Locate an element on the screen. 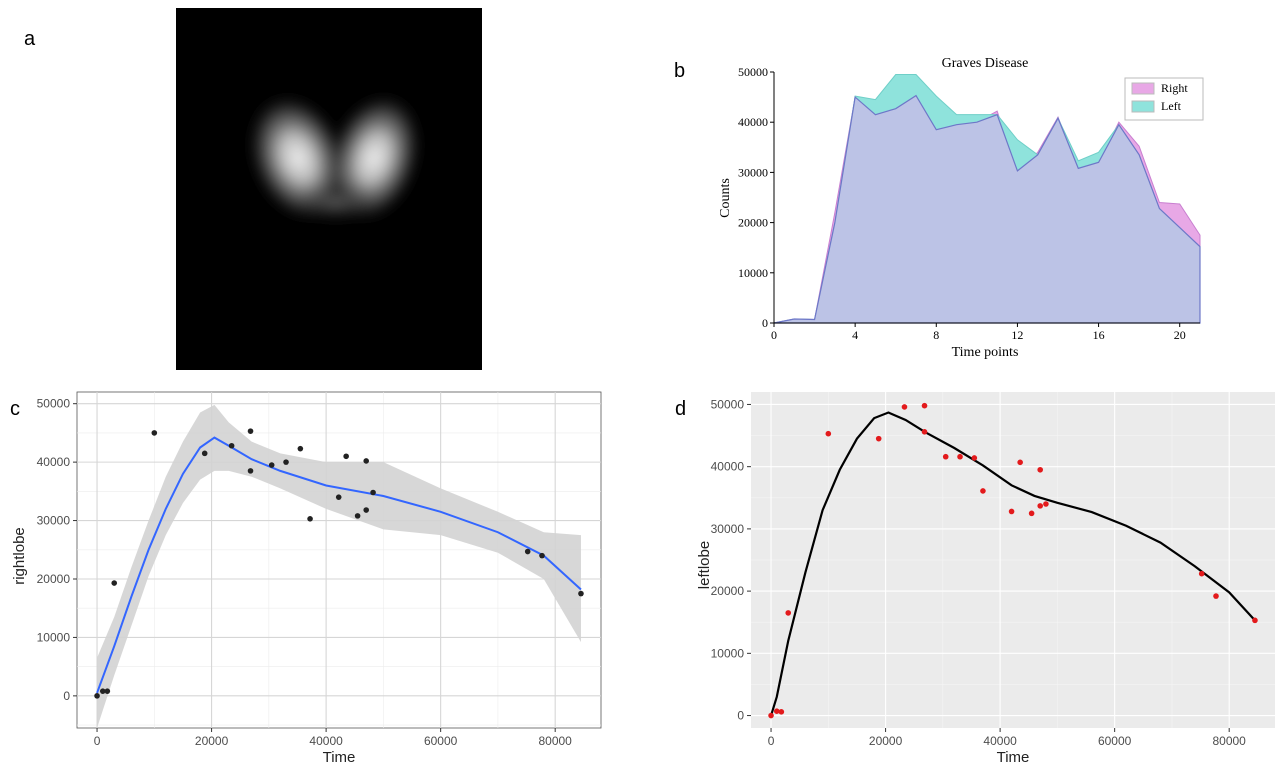  area-overlap is located at coordinates (987, 209).